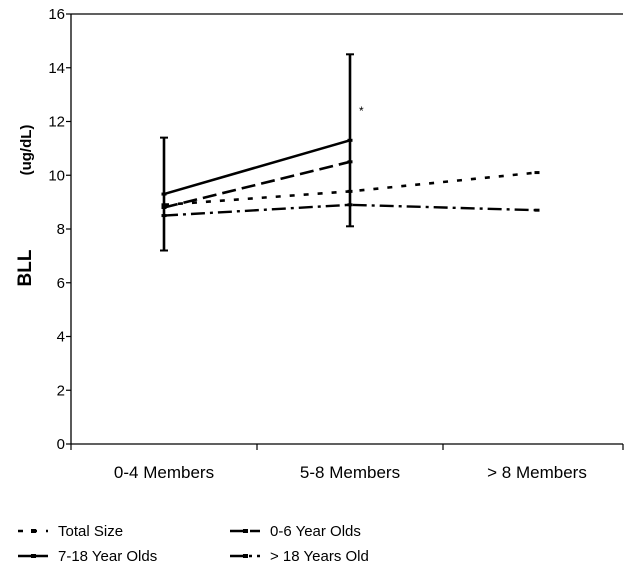  I want to click on y-axis-unit-label: (ug/dL), so click(26, 150).